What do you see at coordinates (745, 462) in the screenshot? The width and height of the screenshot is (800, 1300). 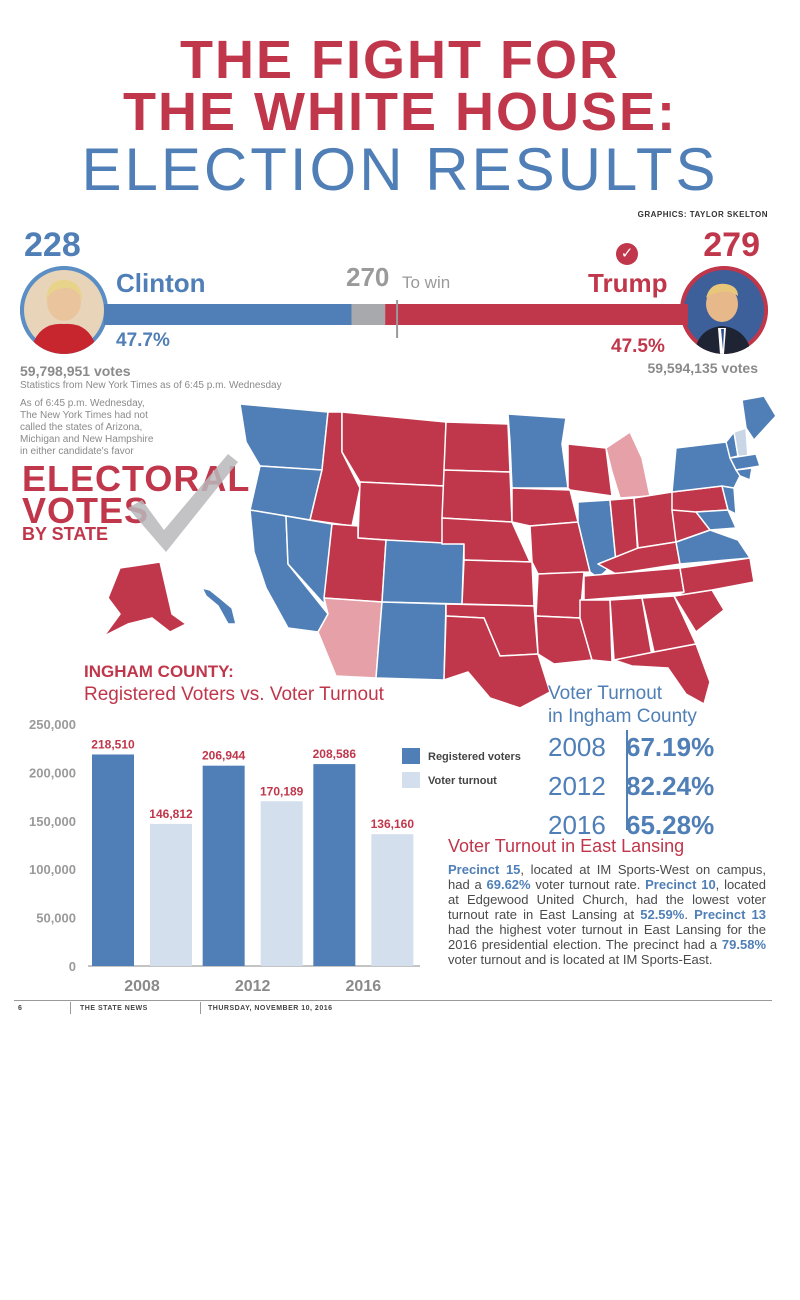 I see `state-massachusetts` at bounding box center [745, 462].